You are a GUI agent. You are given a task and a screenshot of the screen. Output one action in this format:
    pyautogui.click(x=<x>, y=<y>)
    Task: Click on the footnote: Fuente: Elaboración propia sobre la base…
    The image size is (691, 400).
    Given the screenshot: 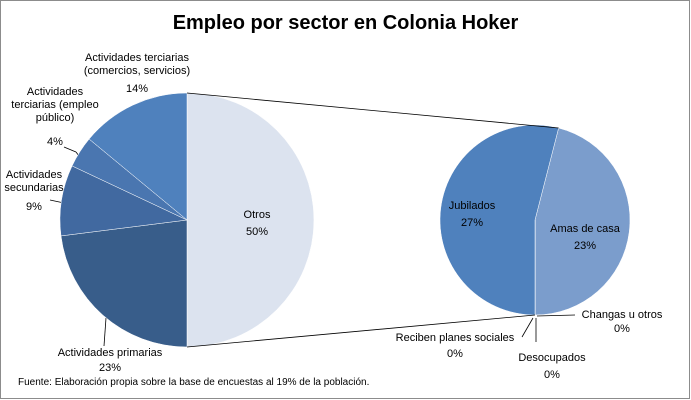 What is the action you would take?
    pyautogui.click(x=194, y=382)
    